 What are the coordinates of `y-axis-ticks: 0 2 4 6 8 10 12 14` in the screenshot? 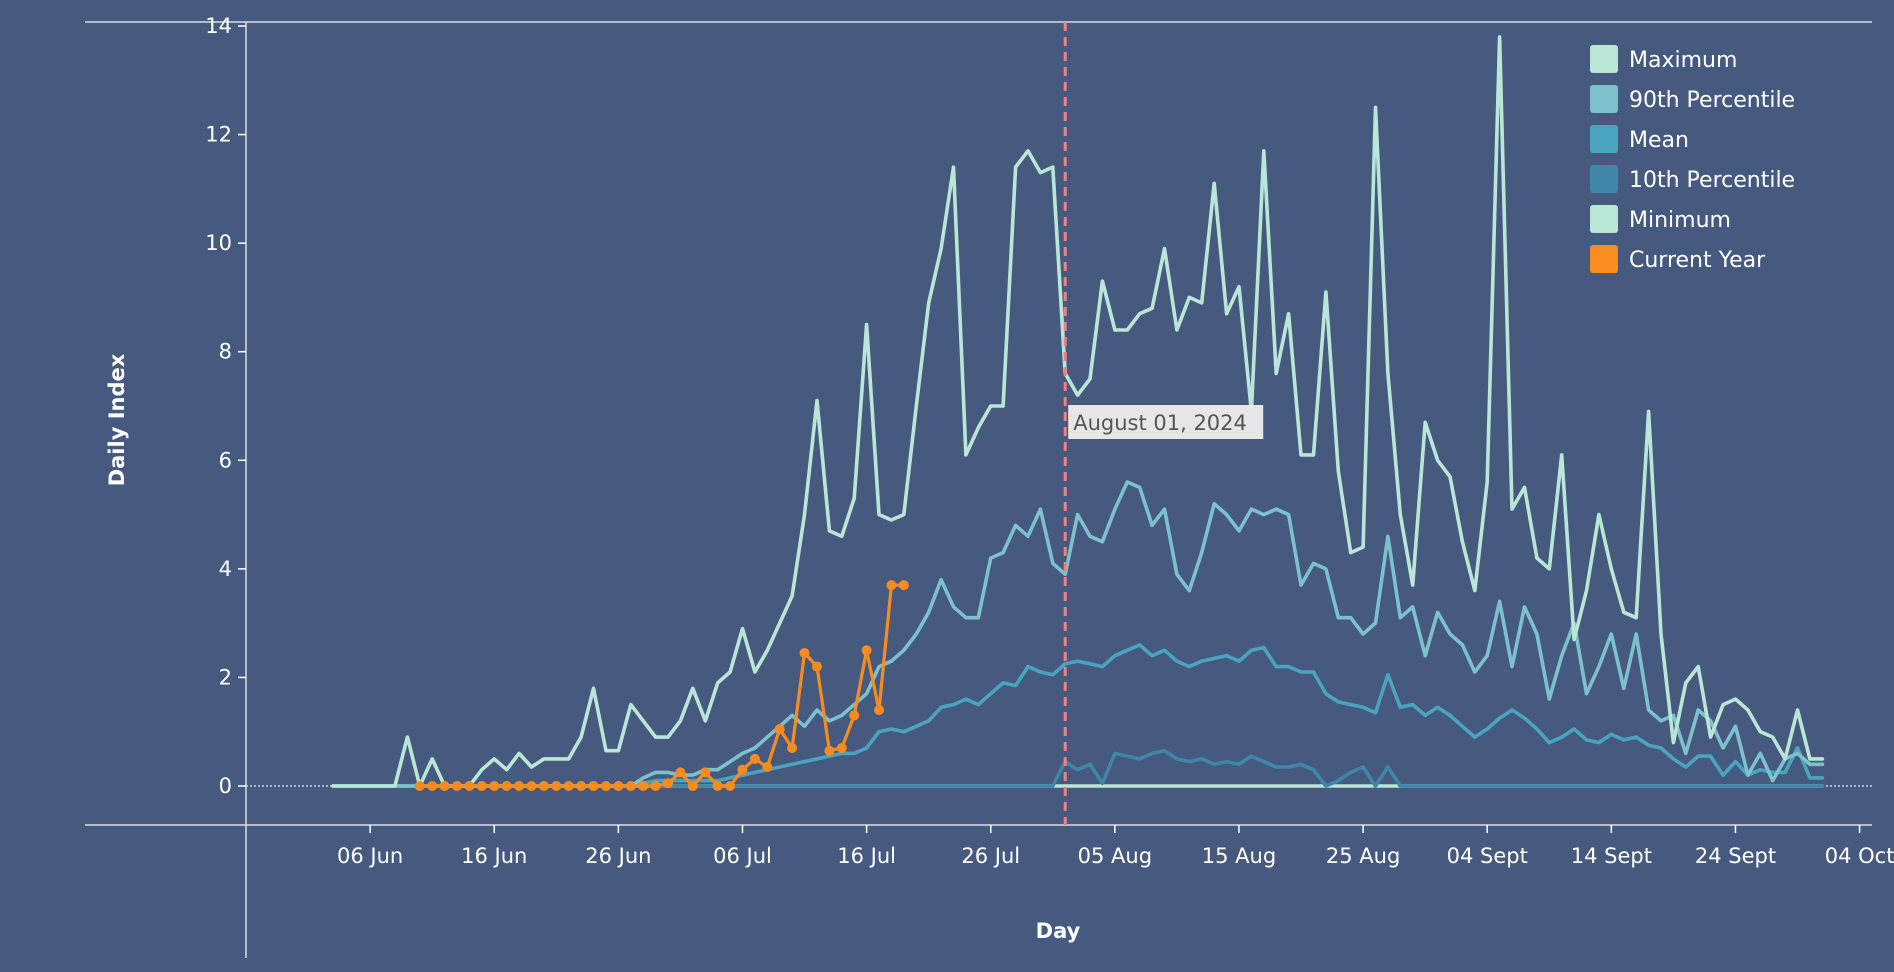 It's located at (225, 406).